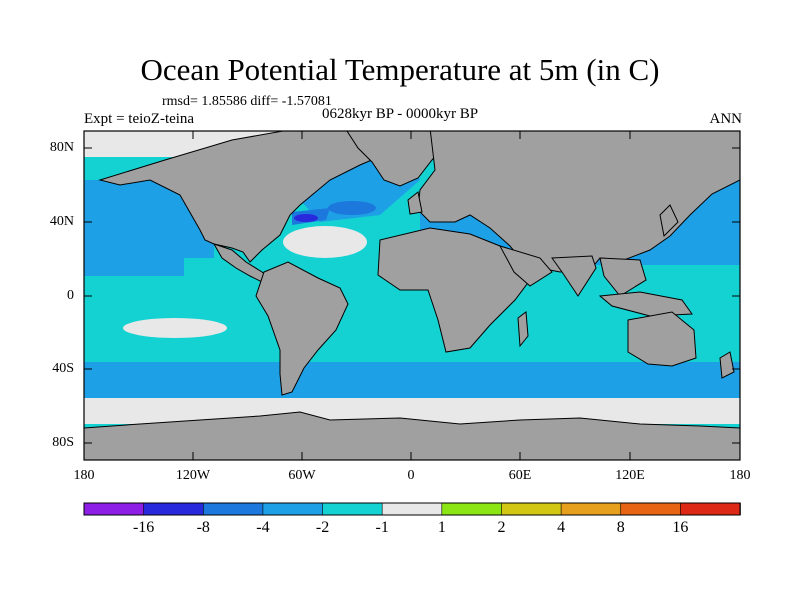 The height and width of the screenshot is (600, 800). Describe the element at coordinates (662, 339) in the screenshot. I see `land-australia` at that location.